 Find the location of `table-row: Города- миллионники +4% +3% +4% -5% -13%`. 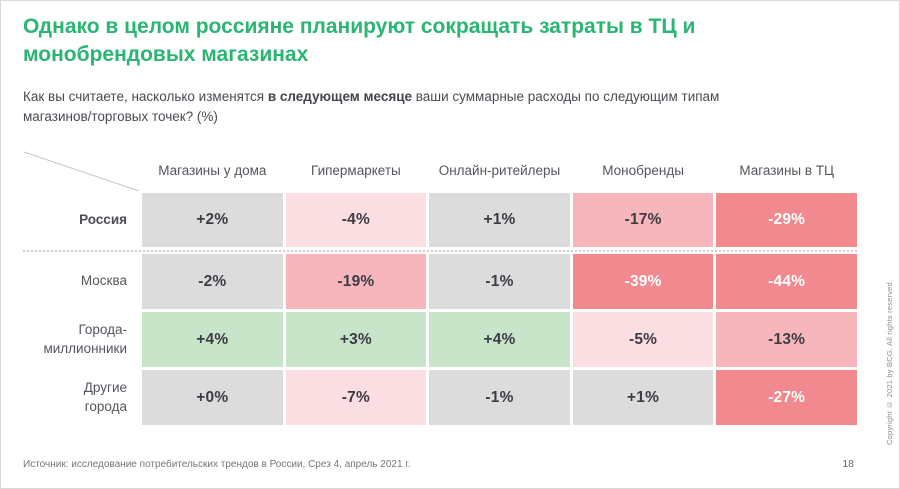

table-row: Города- миллионники +4% +3% +4% -5% -13% is located at coordinates (440, 339).